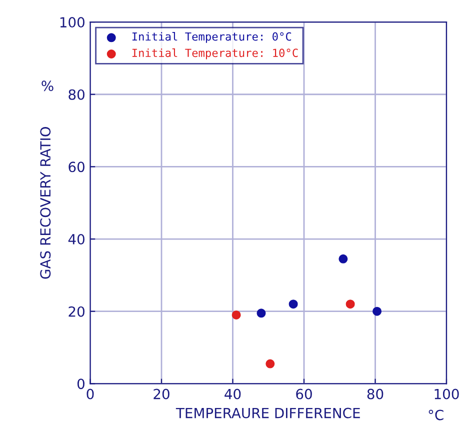 This screenshot has width=475, height=441. What do you see at coordinates (304, 394) in the screenshot?
I see `x-tick-label: 60` at bounding box center [304, 394].